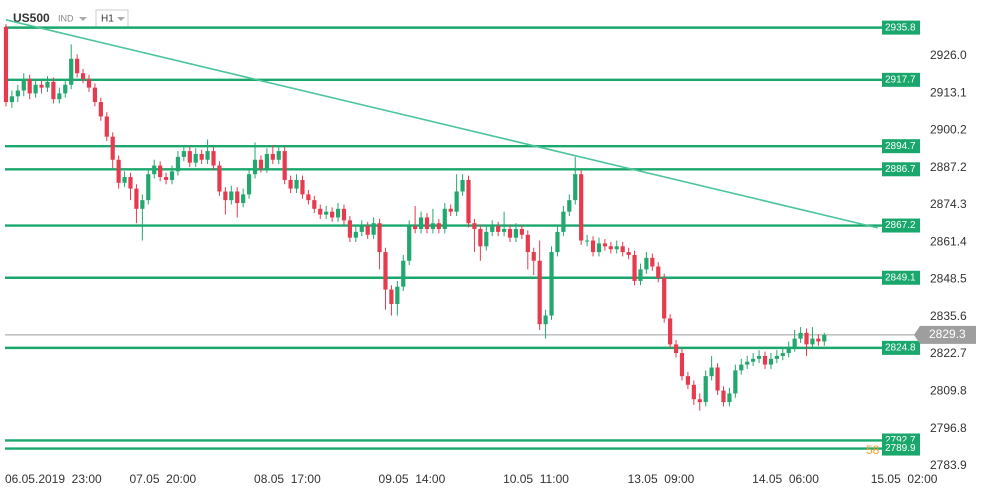  What do you see at coordinates (900, 277) in the screenshot?
I see `level-label: 2849.1` at bounding box center [900, 277].